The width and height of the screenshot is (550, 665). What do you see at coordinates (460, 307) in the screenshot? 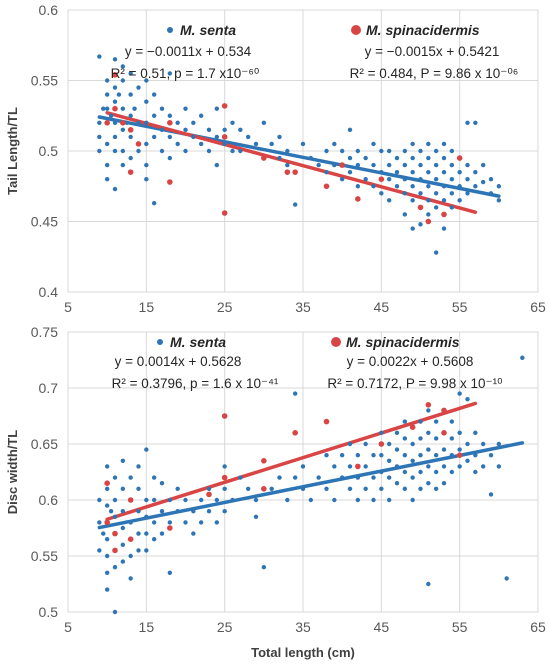
I see `x-tick-label: 55` at bounding box center [460, 307].